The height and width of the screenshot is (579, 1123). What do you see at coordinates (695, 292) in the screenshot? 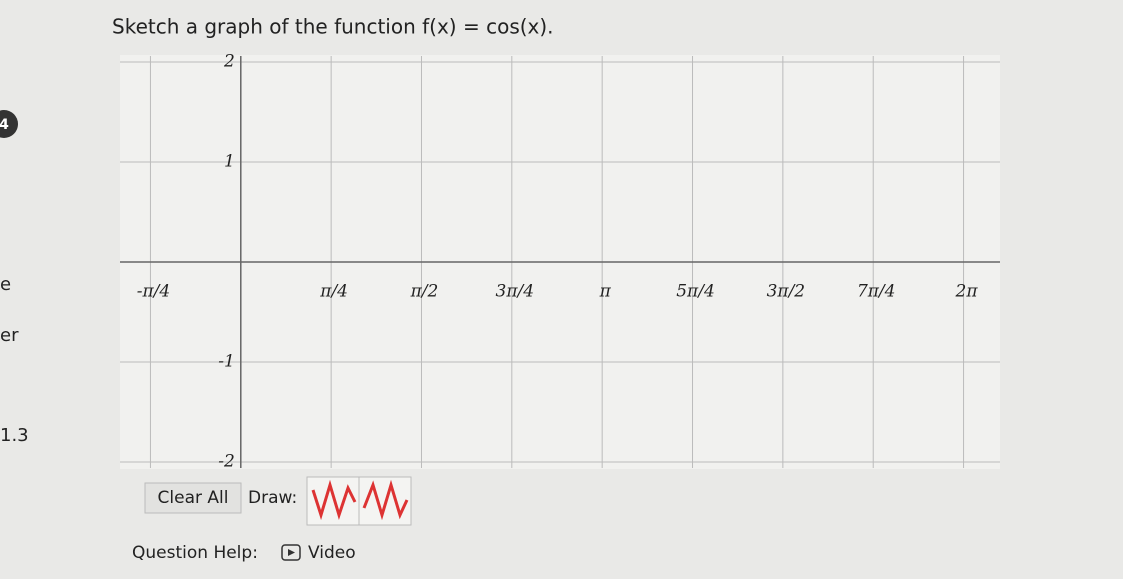
I see `x-tick-label: 5π/4` at bounding box center [695, 292].